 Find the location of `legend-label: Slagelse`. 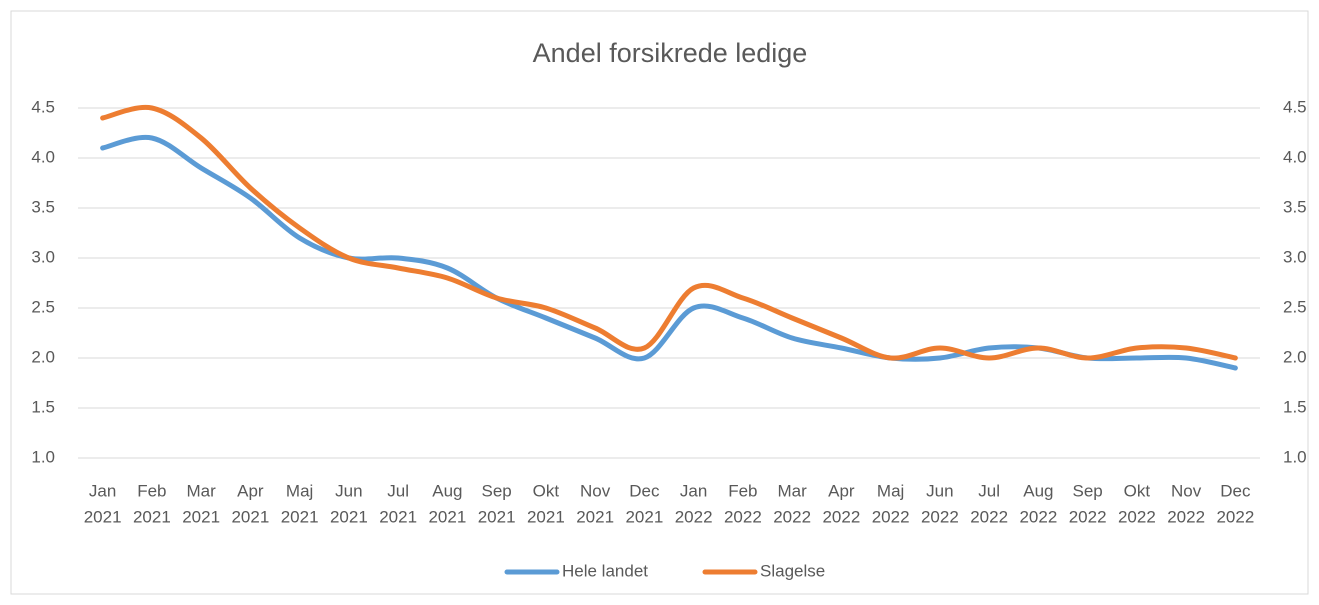

legend-label: Slagelse is located at coordinates (792, 570).